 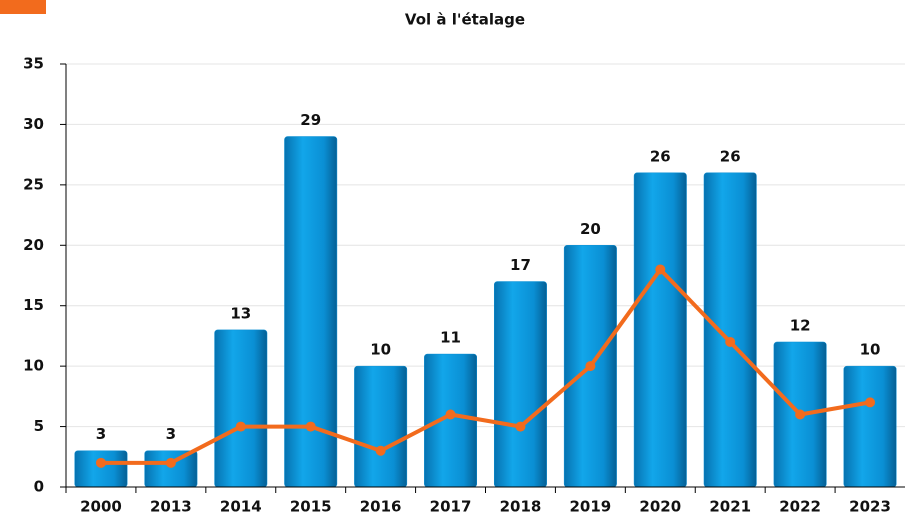 I want to click on x-tick-label: 2017, so click(x=451, y=507).